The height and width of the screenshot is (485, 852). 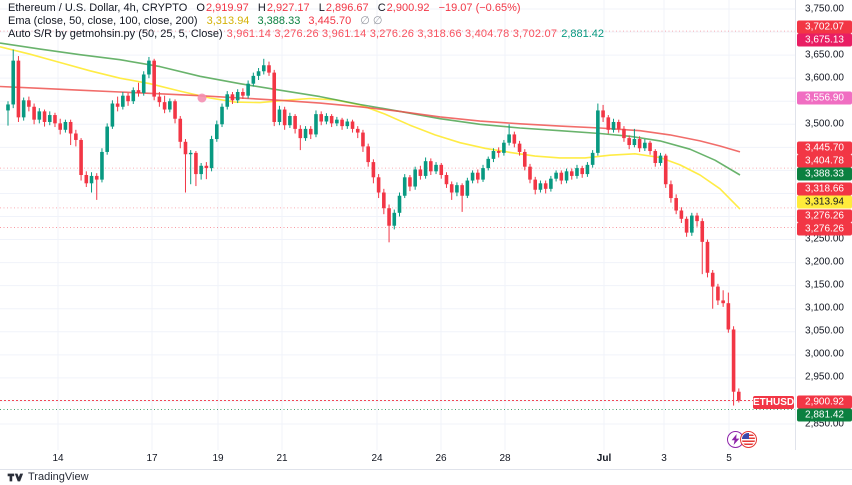 I want to click on time-axis: 14 17 19 21 24 26 28 Jul 3 5, so click(x=426, y=460).